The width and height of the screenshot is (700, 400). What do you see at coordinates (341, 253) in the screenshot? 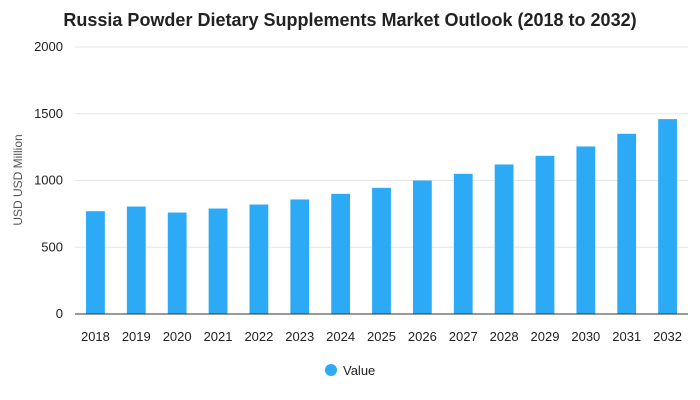
I see `bar-2024` at bounding box center [341, 253].